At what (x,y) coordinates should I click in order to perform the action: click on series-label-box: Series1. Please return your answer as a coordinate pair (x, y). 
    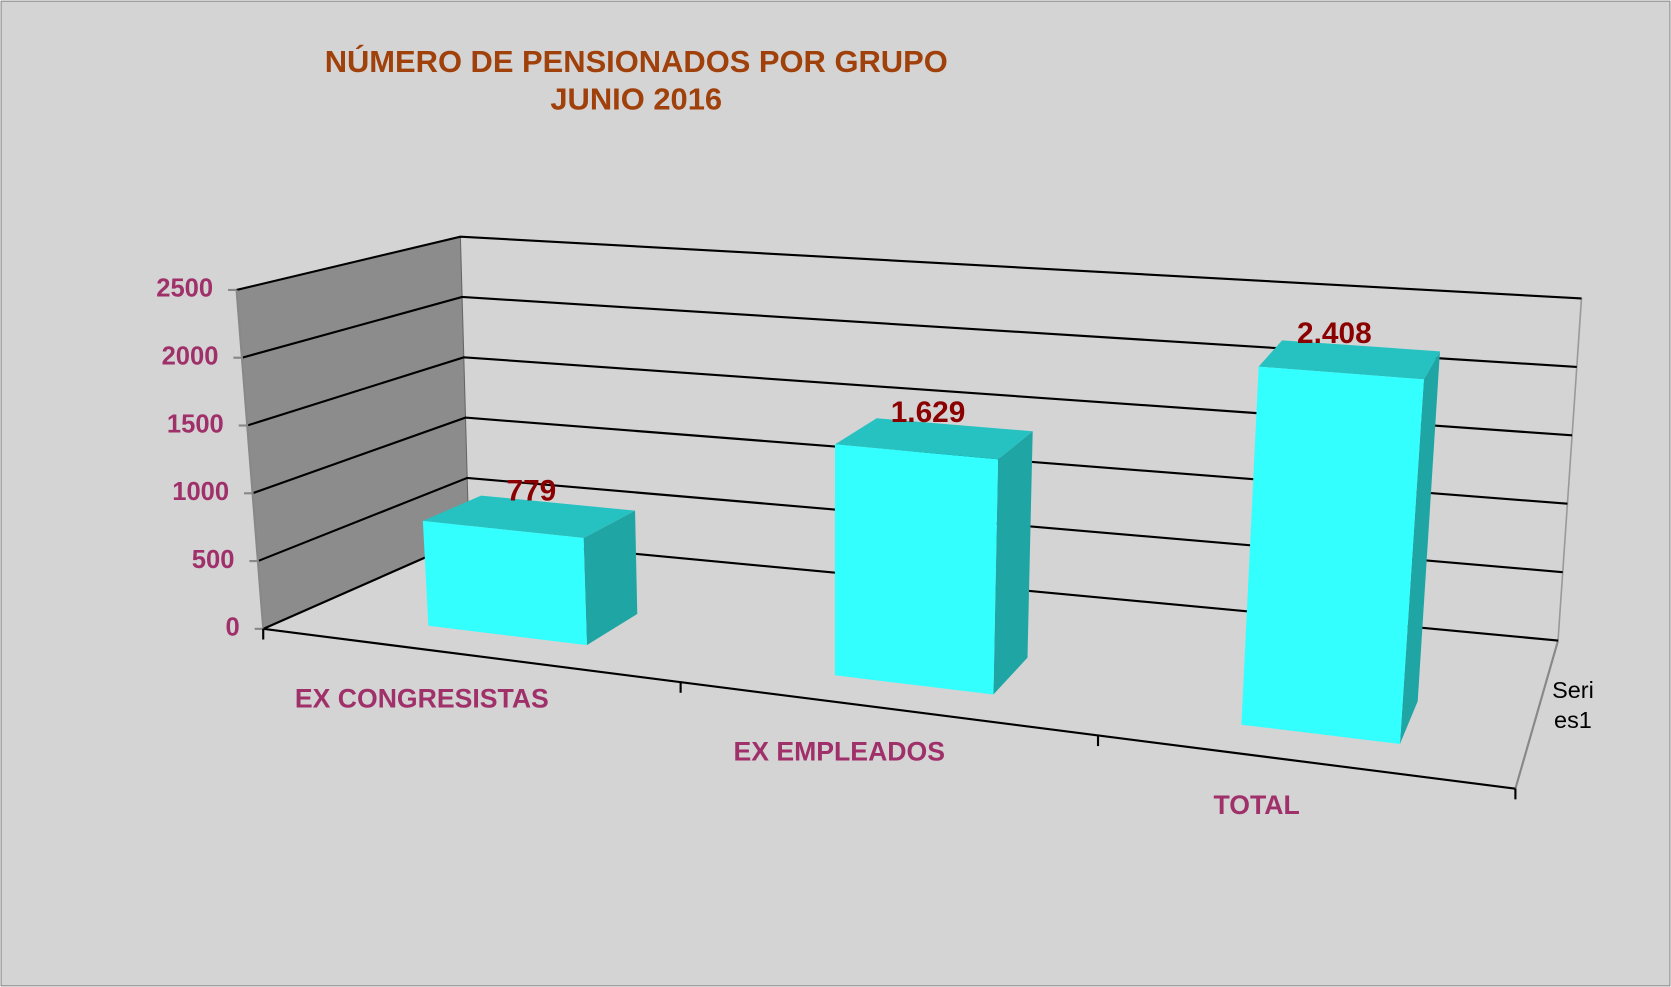
    Looking at the image, I should click on (1573, 705).